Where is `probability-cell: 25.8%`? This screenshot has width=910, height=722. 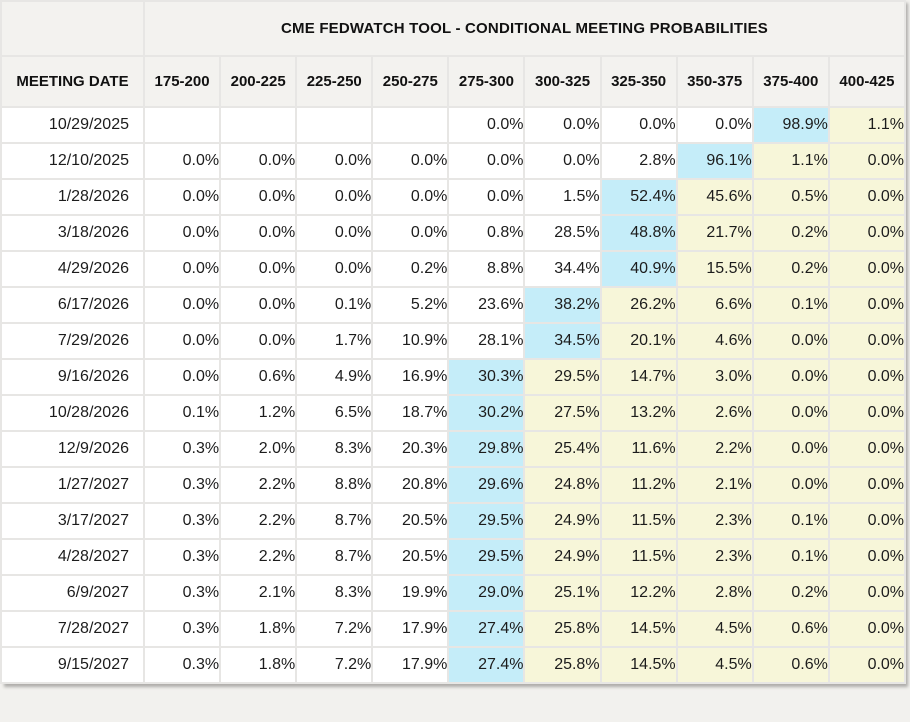
probability-cell: 25.8% is located at coordinates (562, 665).